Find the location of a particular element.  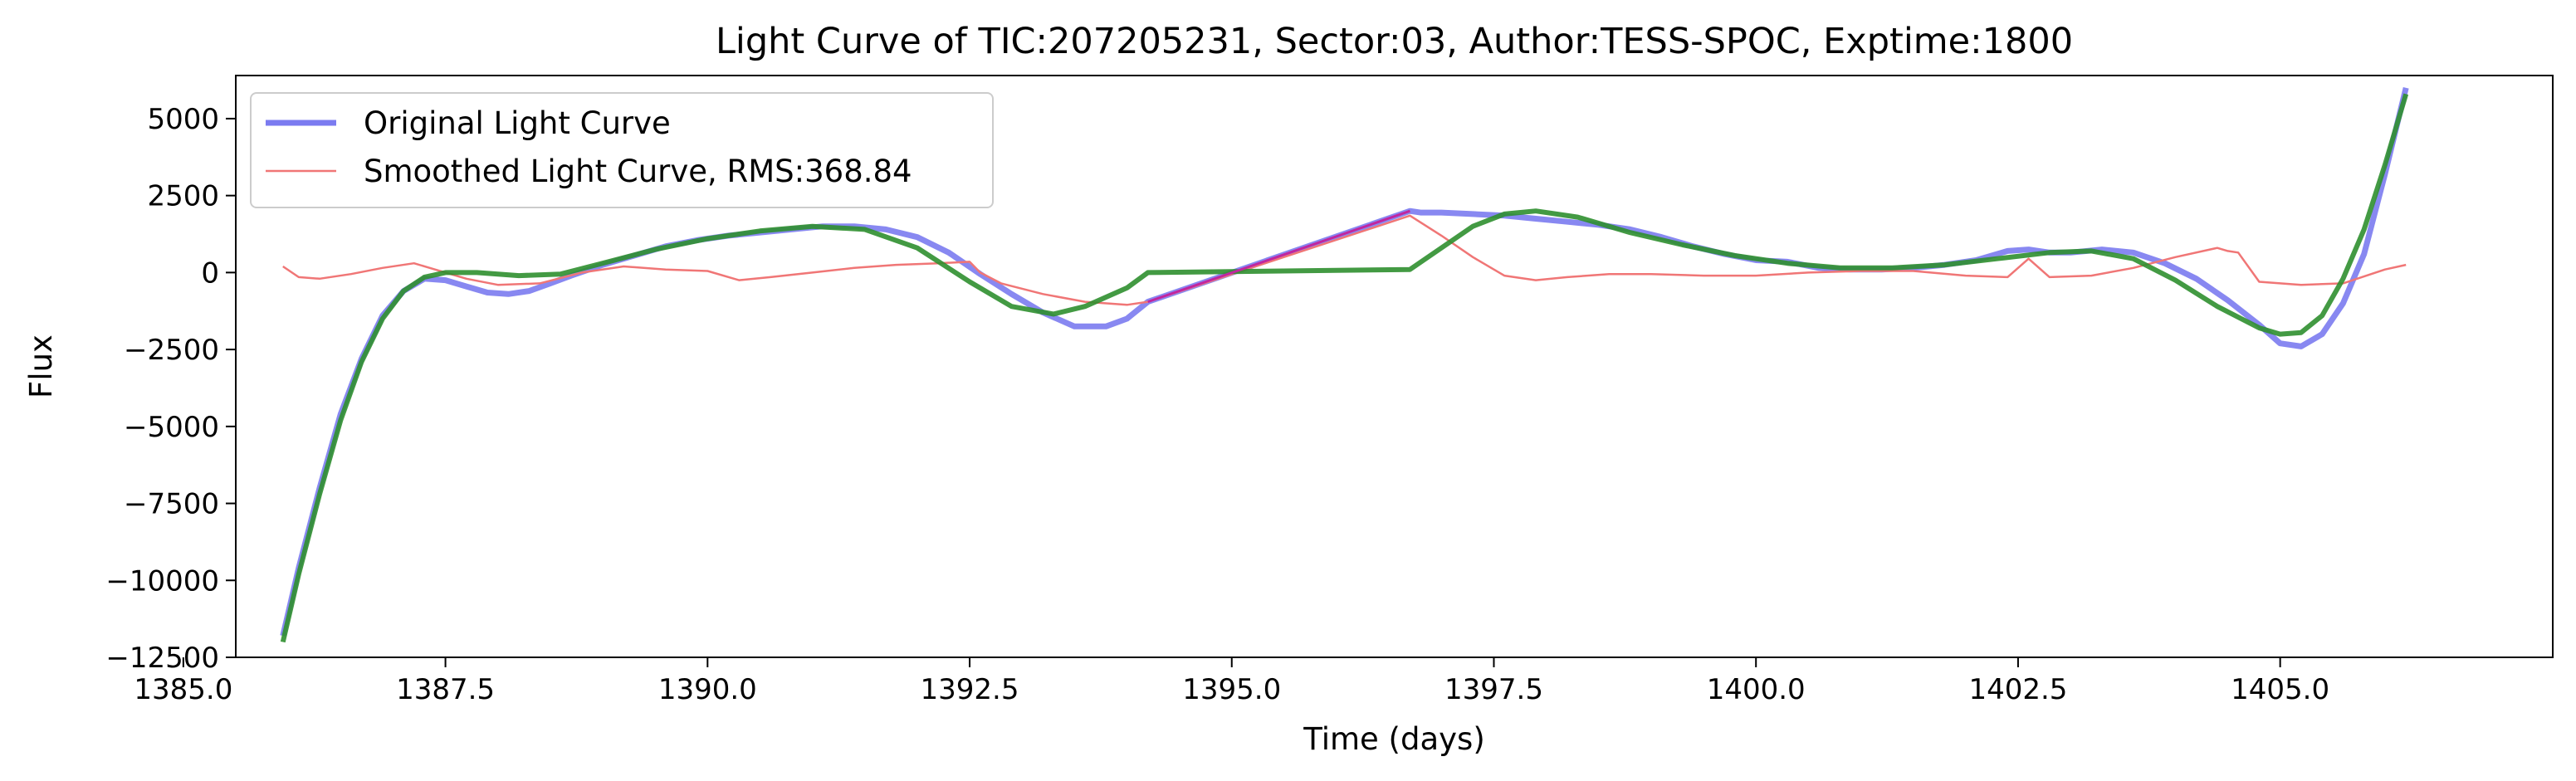

y-axis-label: Flux is located at coordinates (41, 366).